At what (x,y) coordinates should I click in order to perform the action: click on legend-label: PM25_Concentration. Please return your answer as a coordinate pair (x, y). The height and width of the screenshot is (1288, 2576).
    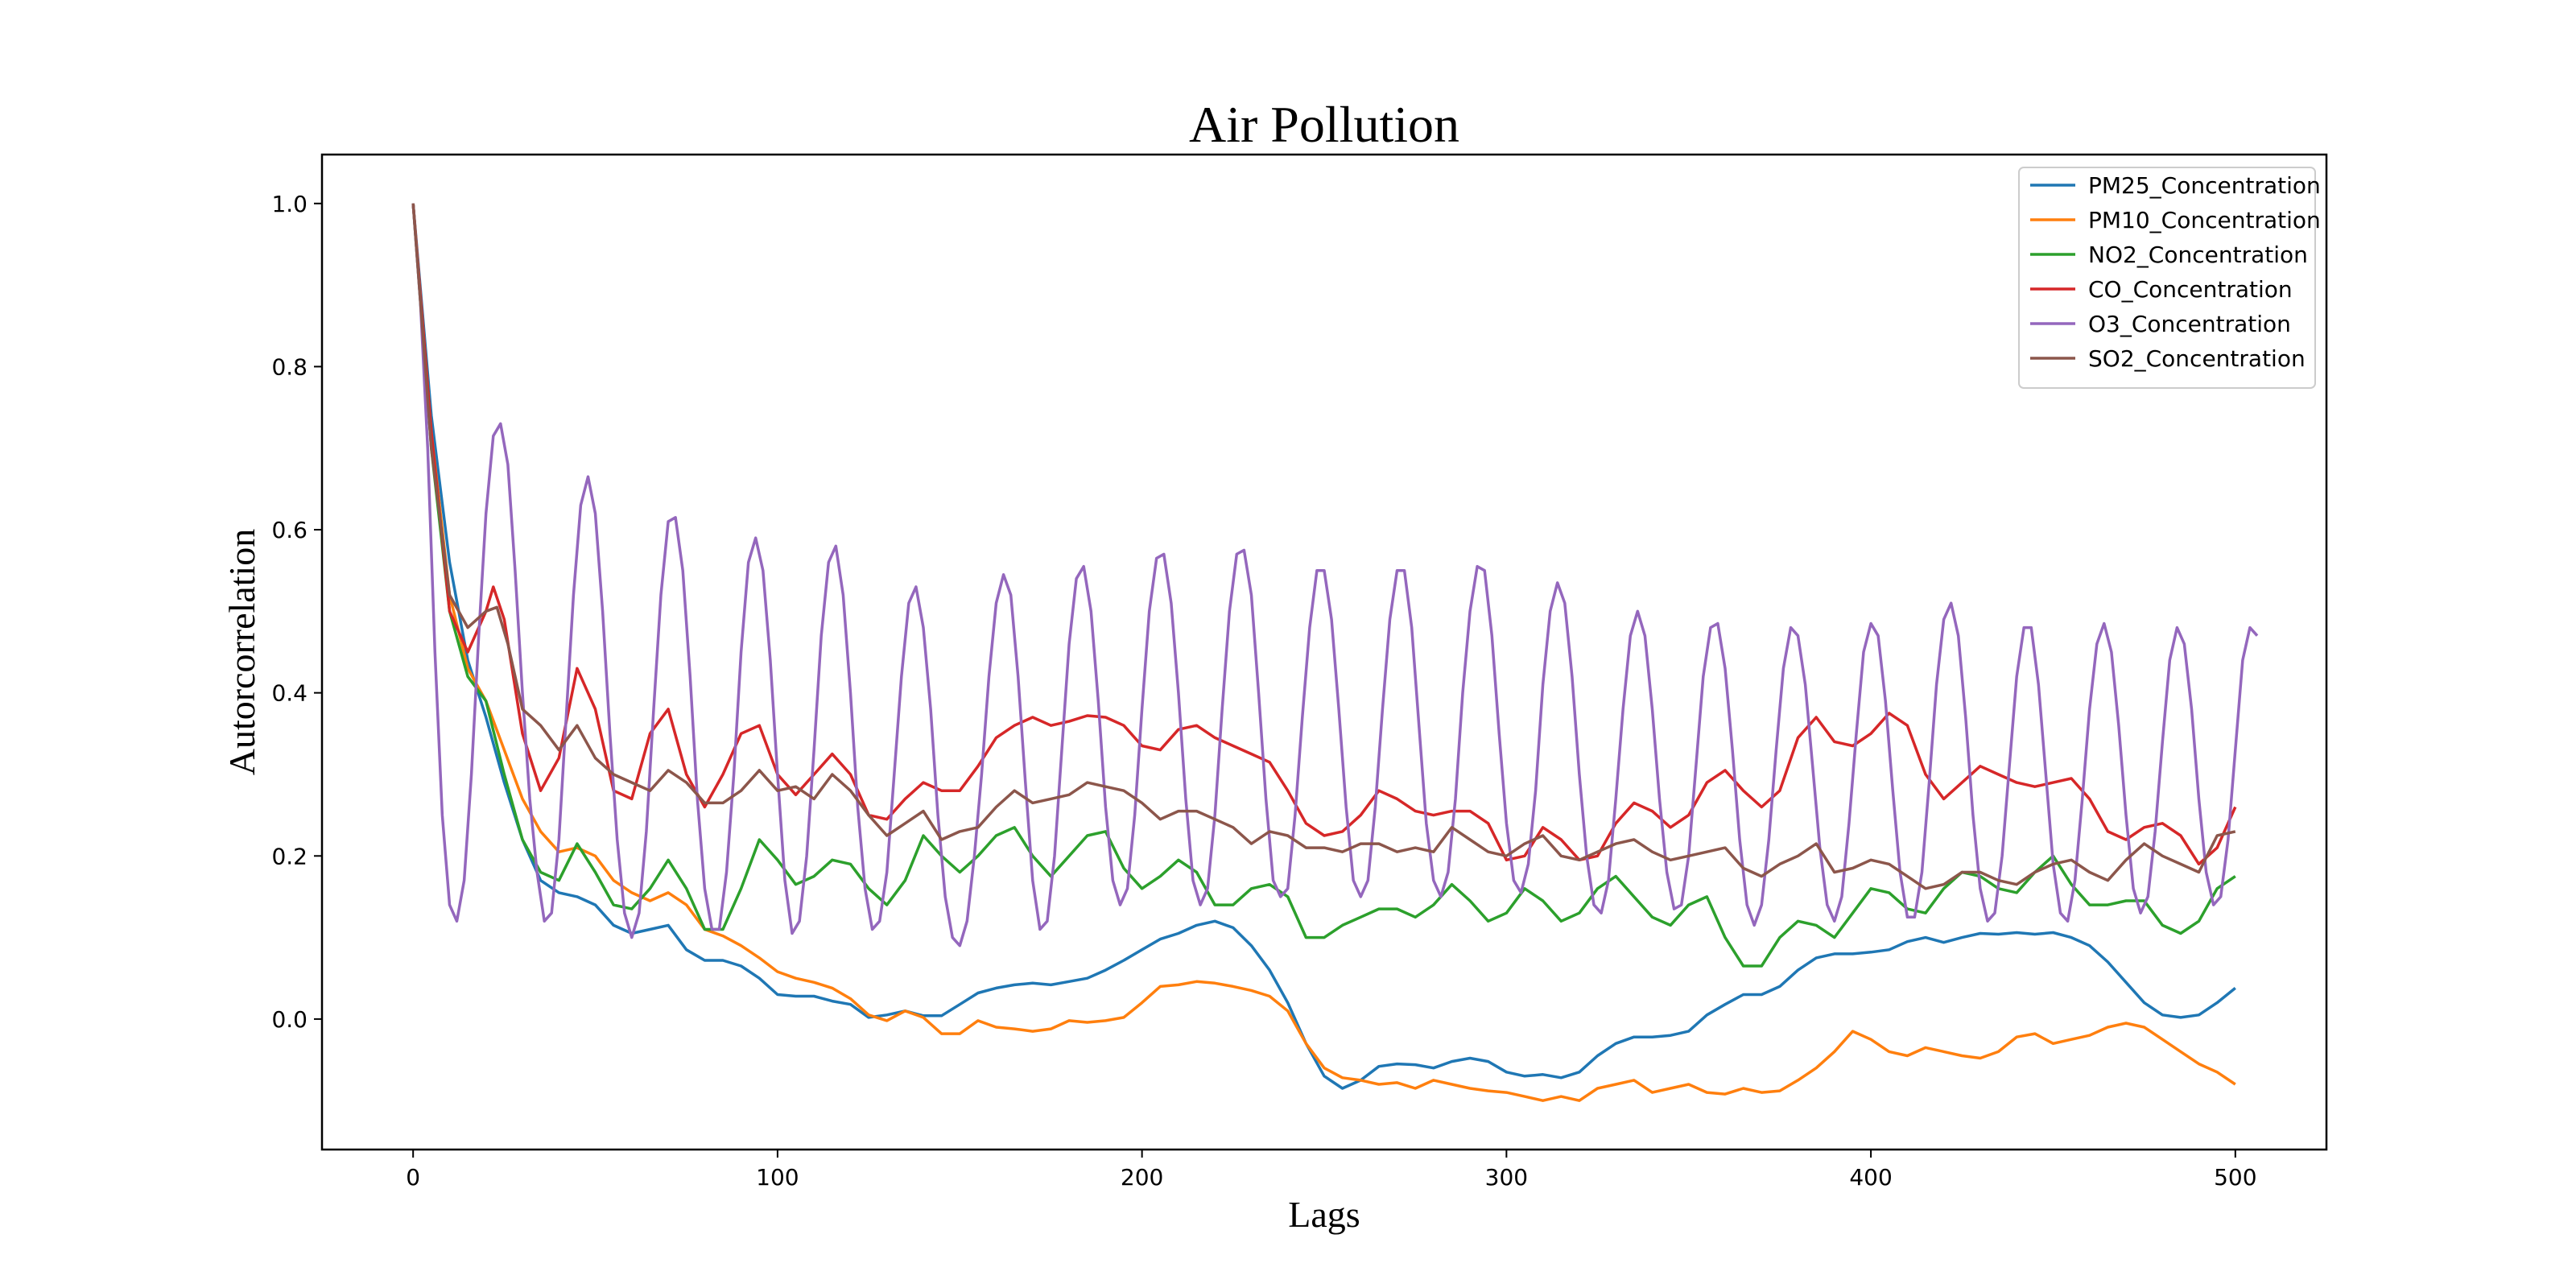
    Looking at the image, I should click on (2204, 185).